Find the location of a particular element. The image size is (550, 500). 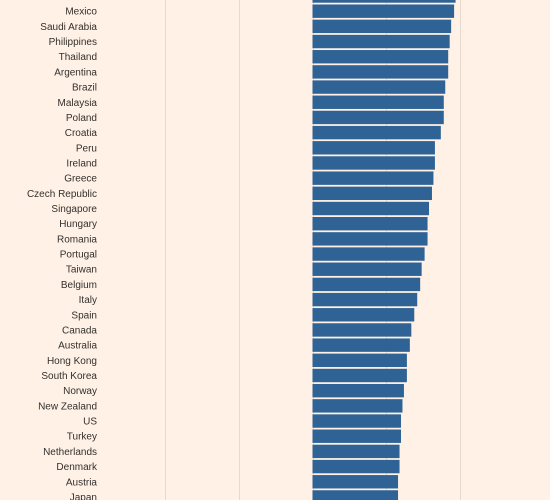

category-label: Thailand is located at coordinates (78, 57).